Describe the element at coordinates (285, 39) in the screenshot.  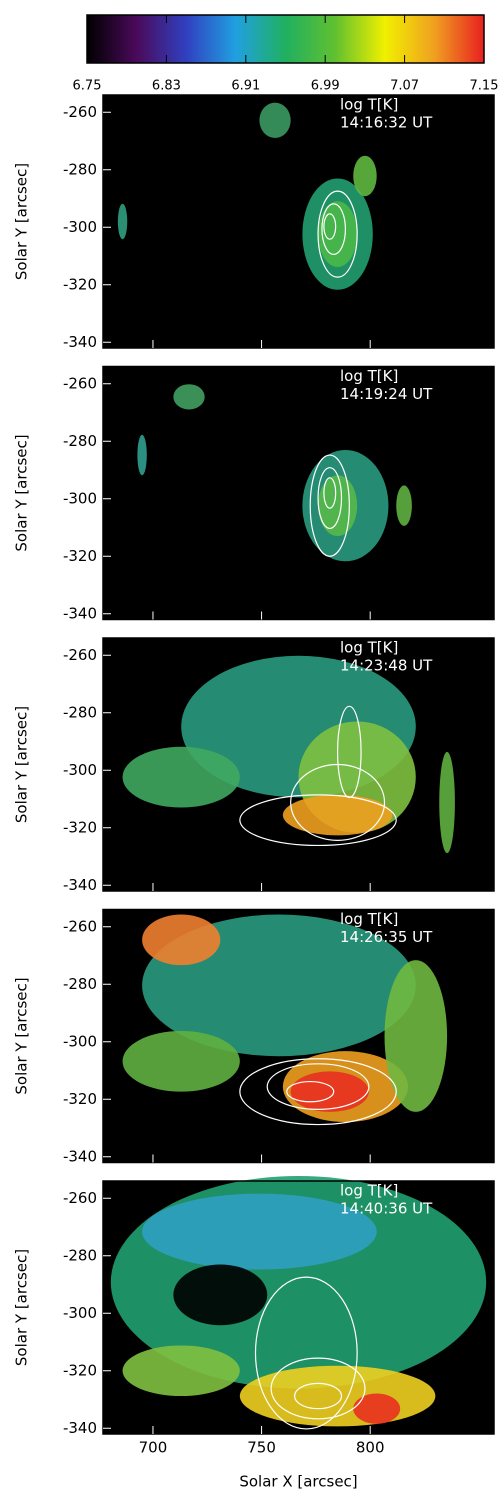
I see `colorbar` at that location.